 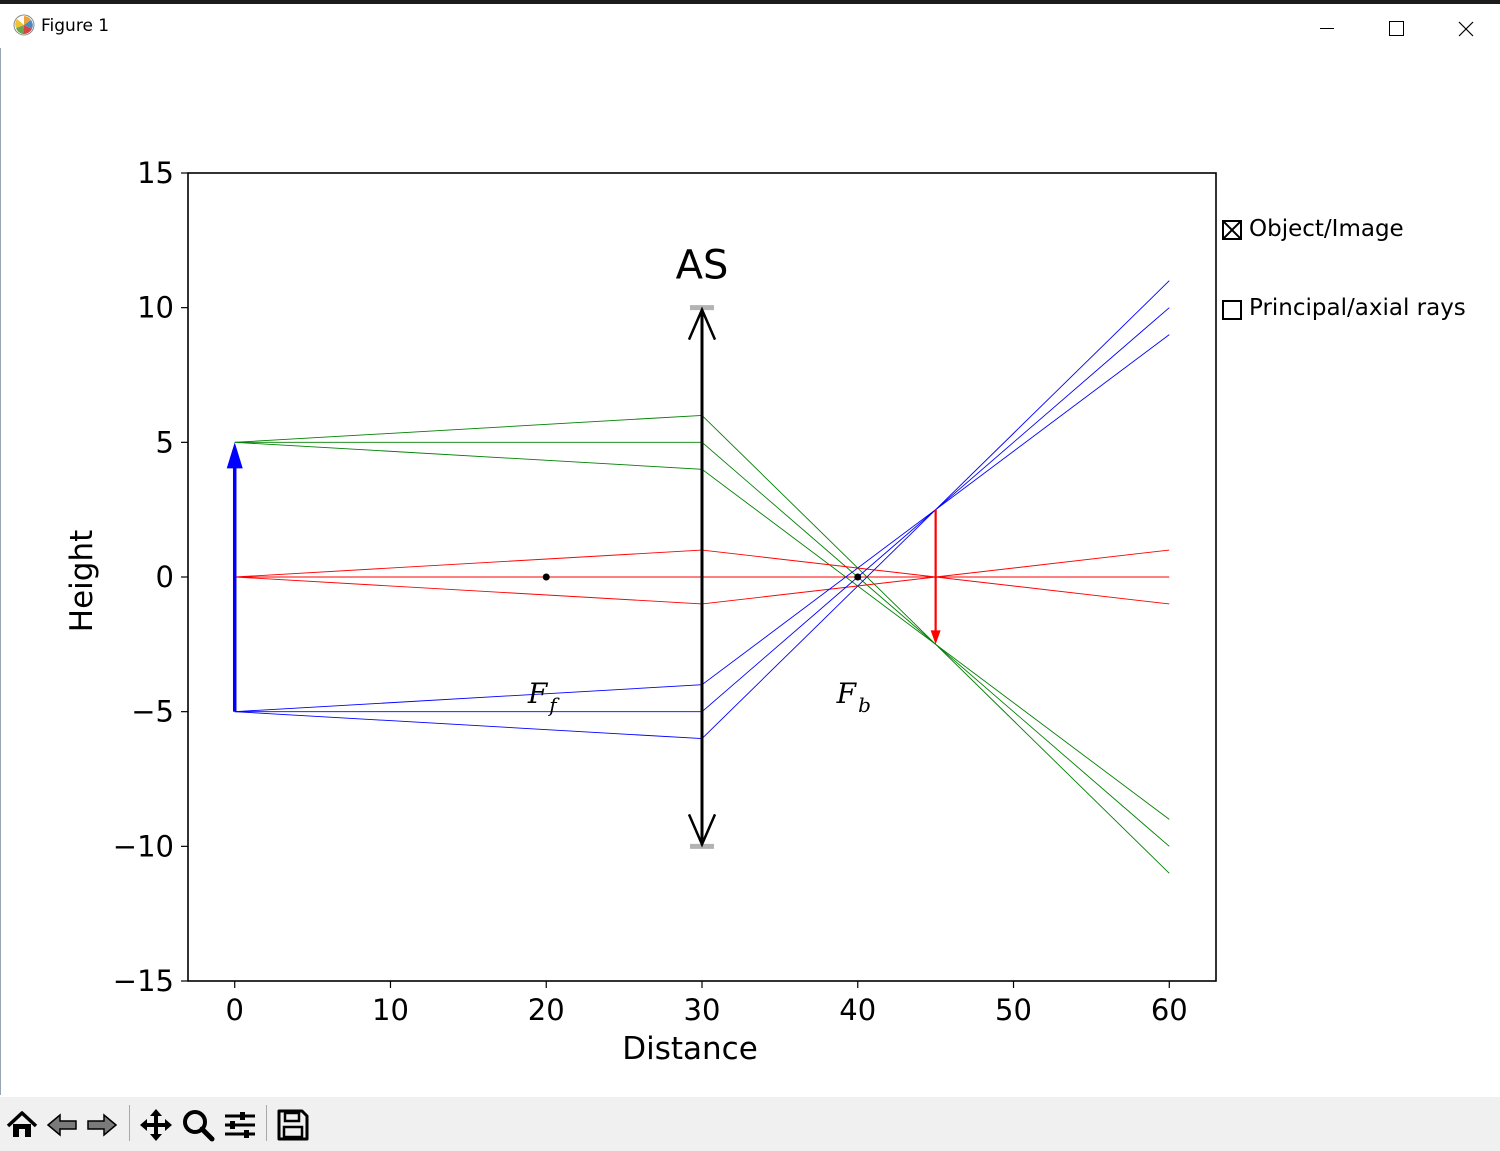 I want to click on lens-arrowhead-top, so click(x=702, y=323).